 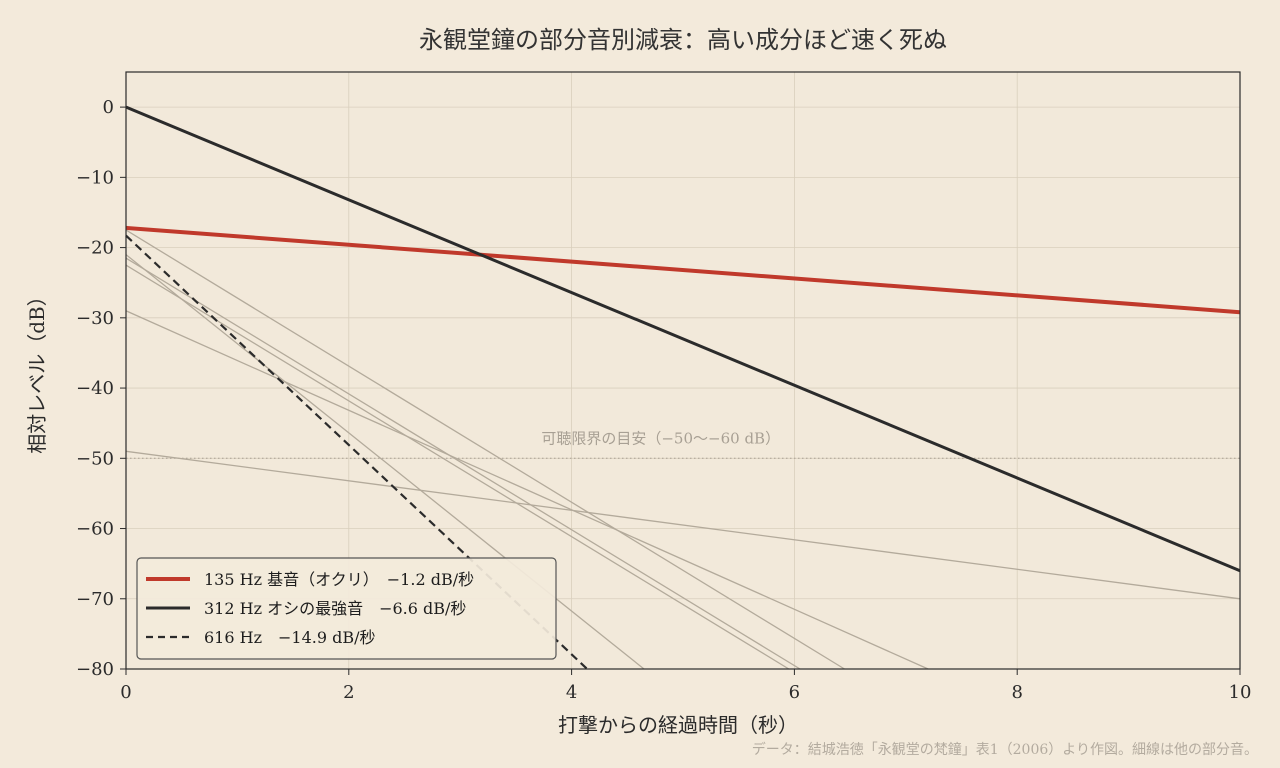 What do you see at coordinates (794, 692) in the screenshot?
I see `x-tick-label: 6` at bounding box center [794, 692].